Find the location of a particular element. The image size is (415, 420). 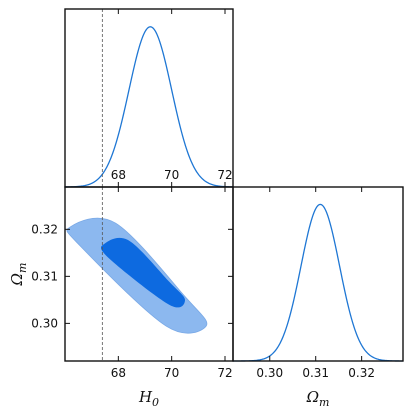

contour-layer is located at coordinates (137, 275).